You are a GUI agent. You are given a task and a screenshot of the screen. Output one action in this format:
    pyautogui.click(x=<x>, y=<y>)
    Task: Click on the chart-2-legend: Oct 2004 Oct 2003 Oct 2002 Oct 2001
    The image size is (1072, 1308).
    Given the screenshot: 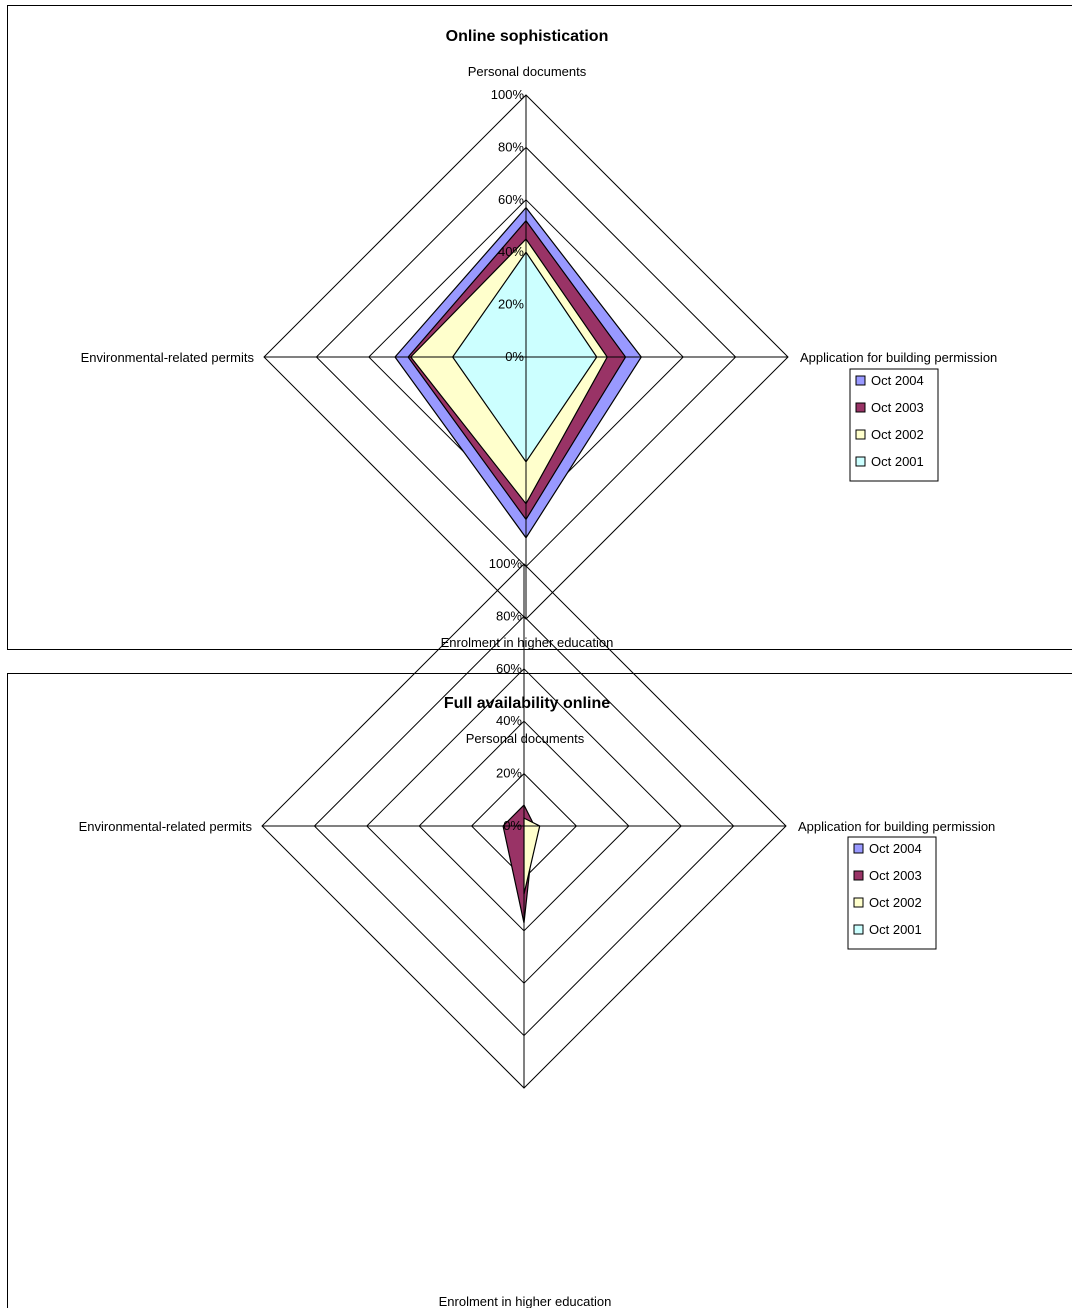 What is the action you would take?
    pyautogui.click(x=892, y=893)
    